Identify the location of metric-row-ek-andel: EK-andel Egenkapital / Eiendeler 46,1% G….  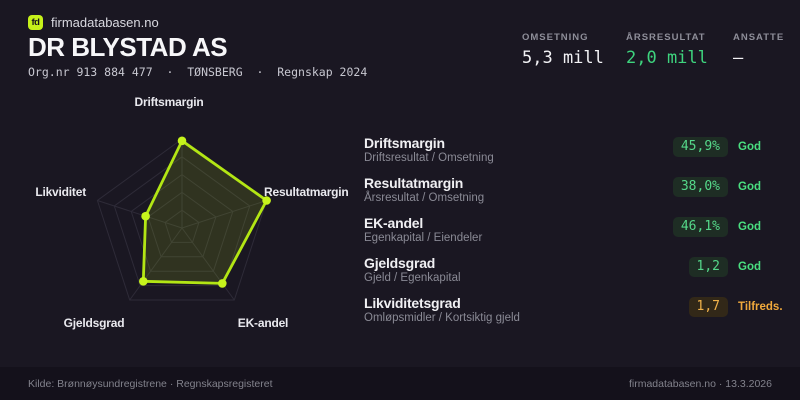
(568, 235).